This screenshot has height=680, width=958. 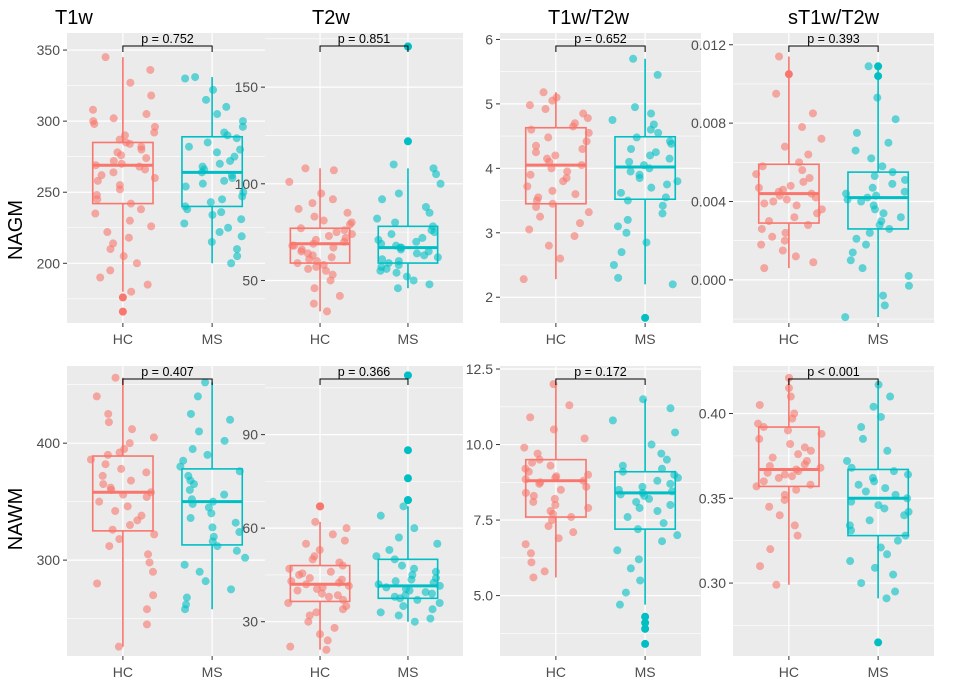 What do you see at coordinates (589, 18) in the screenshot?
I see `column-title-t1w-t2w: T1w/T2w` at bounding box center [589, 18].